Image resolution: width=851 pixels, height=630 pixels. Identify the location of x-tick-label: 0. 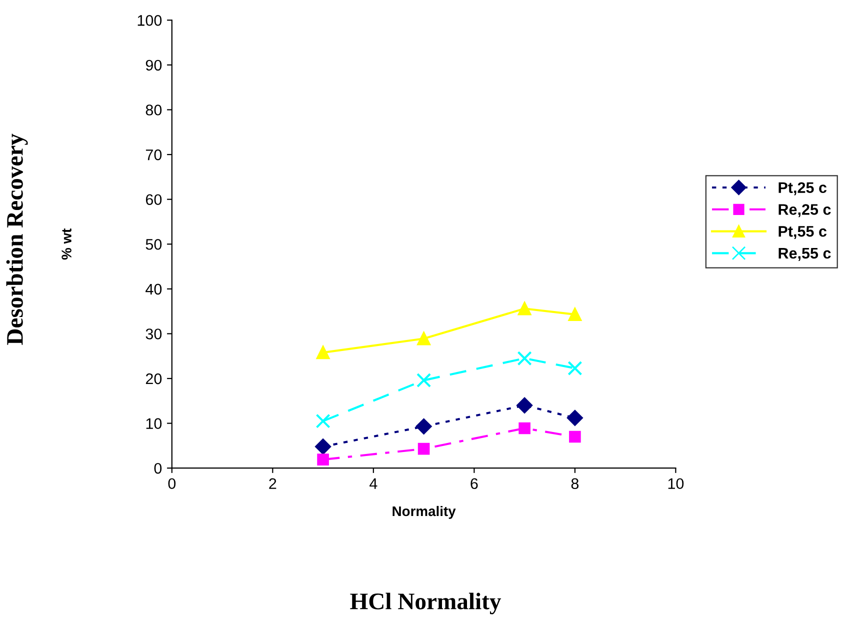
(172, 484).